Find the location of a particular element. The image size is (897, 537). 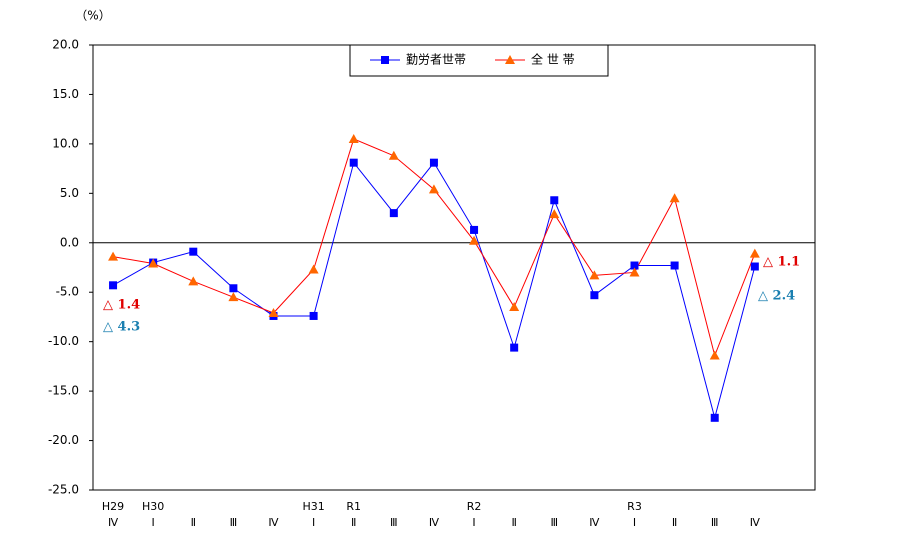

y-tick-label: 20.0 is located at coordinates (65, 45).